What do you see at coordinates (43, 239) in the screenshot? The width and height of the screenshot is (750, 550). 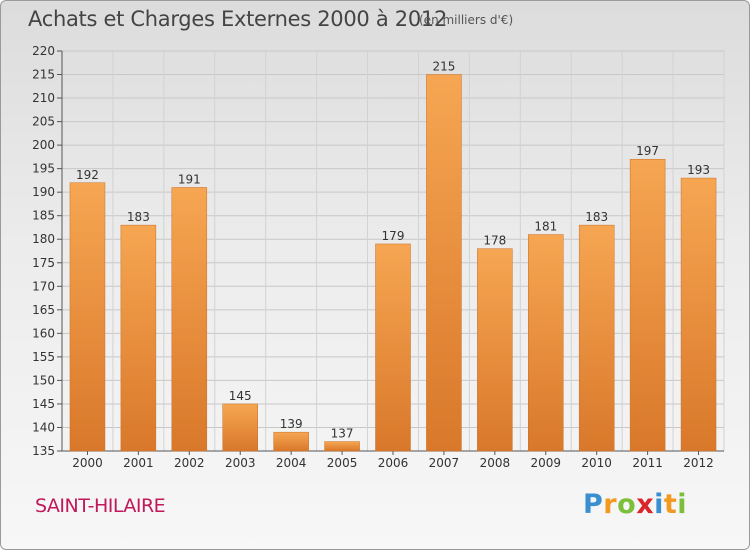 I see `y-tick-label: 180` at bounding box center [43, 239].